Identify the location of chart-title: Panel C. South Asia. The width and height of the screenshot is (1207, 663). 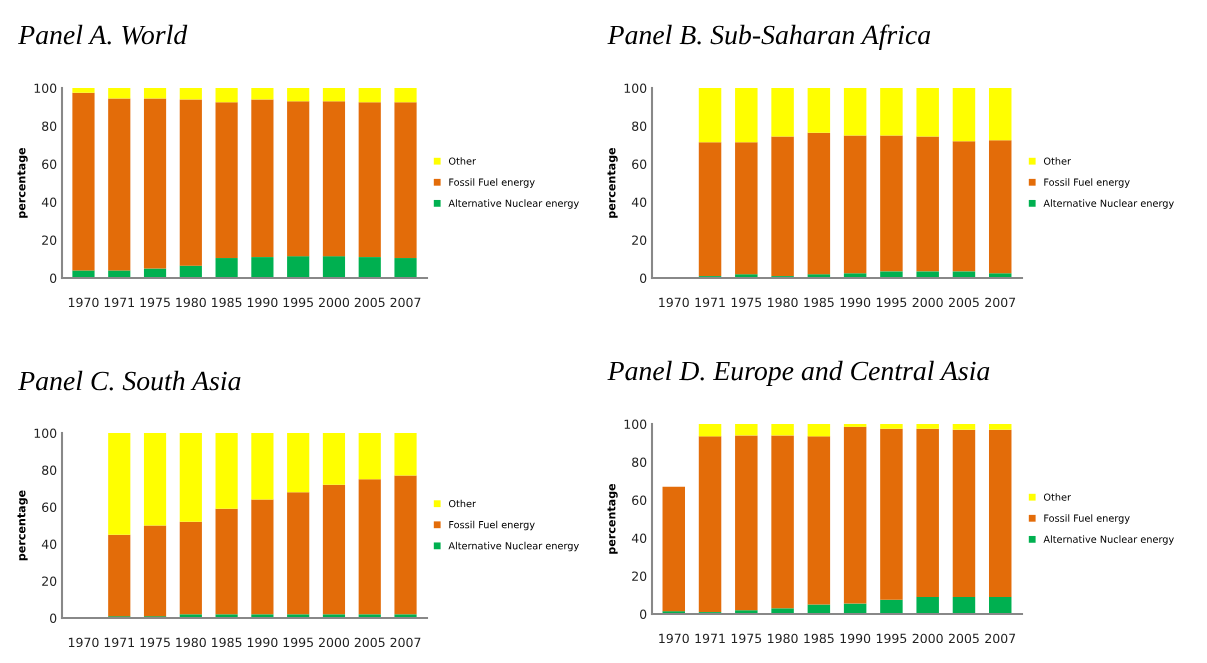
(129, 380).